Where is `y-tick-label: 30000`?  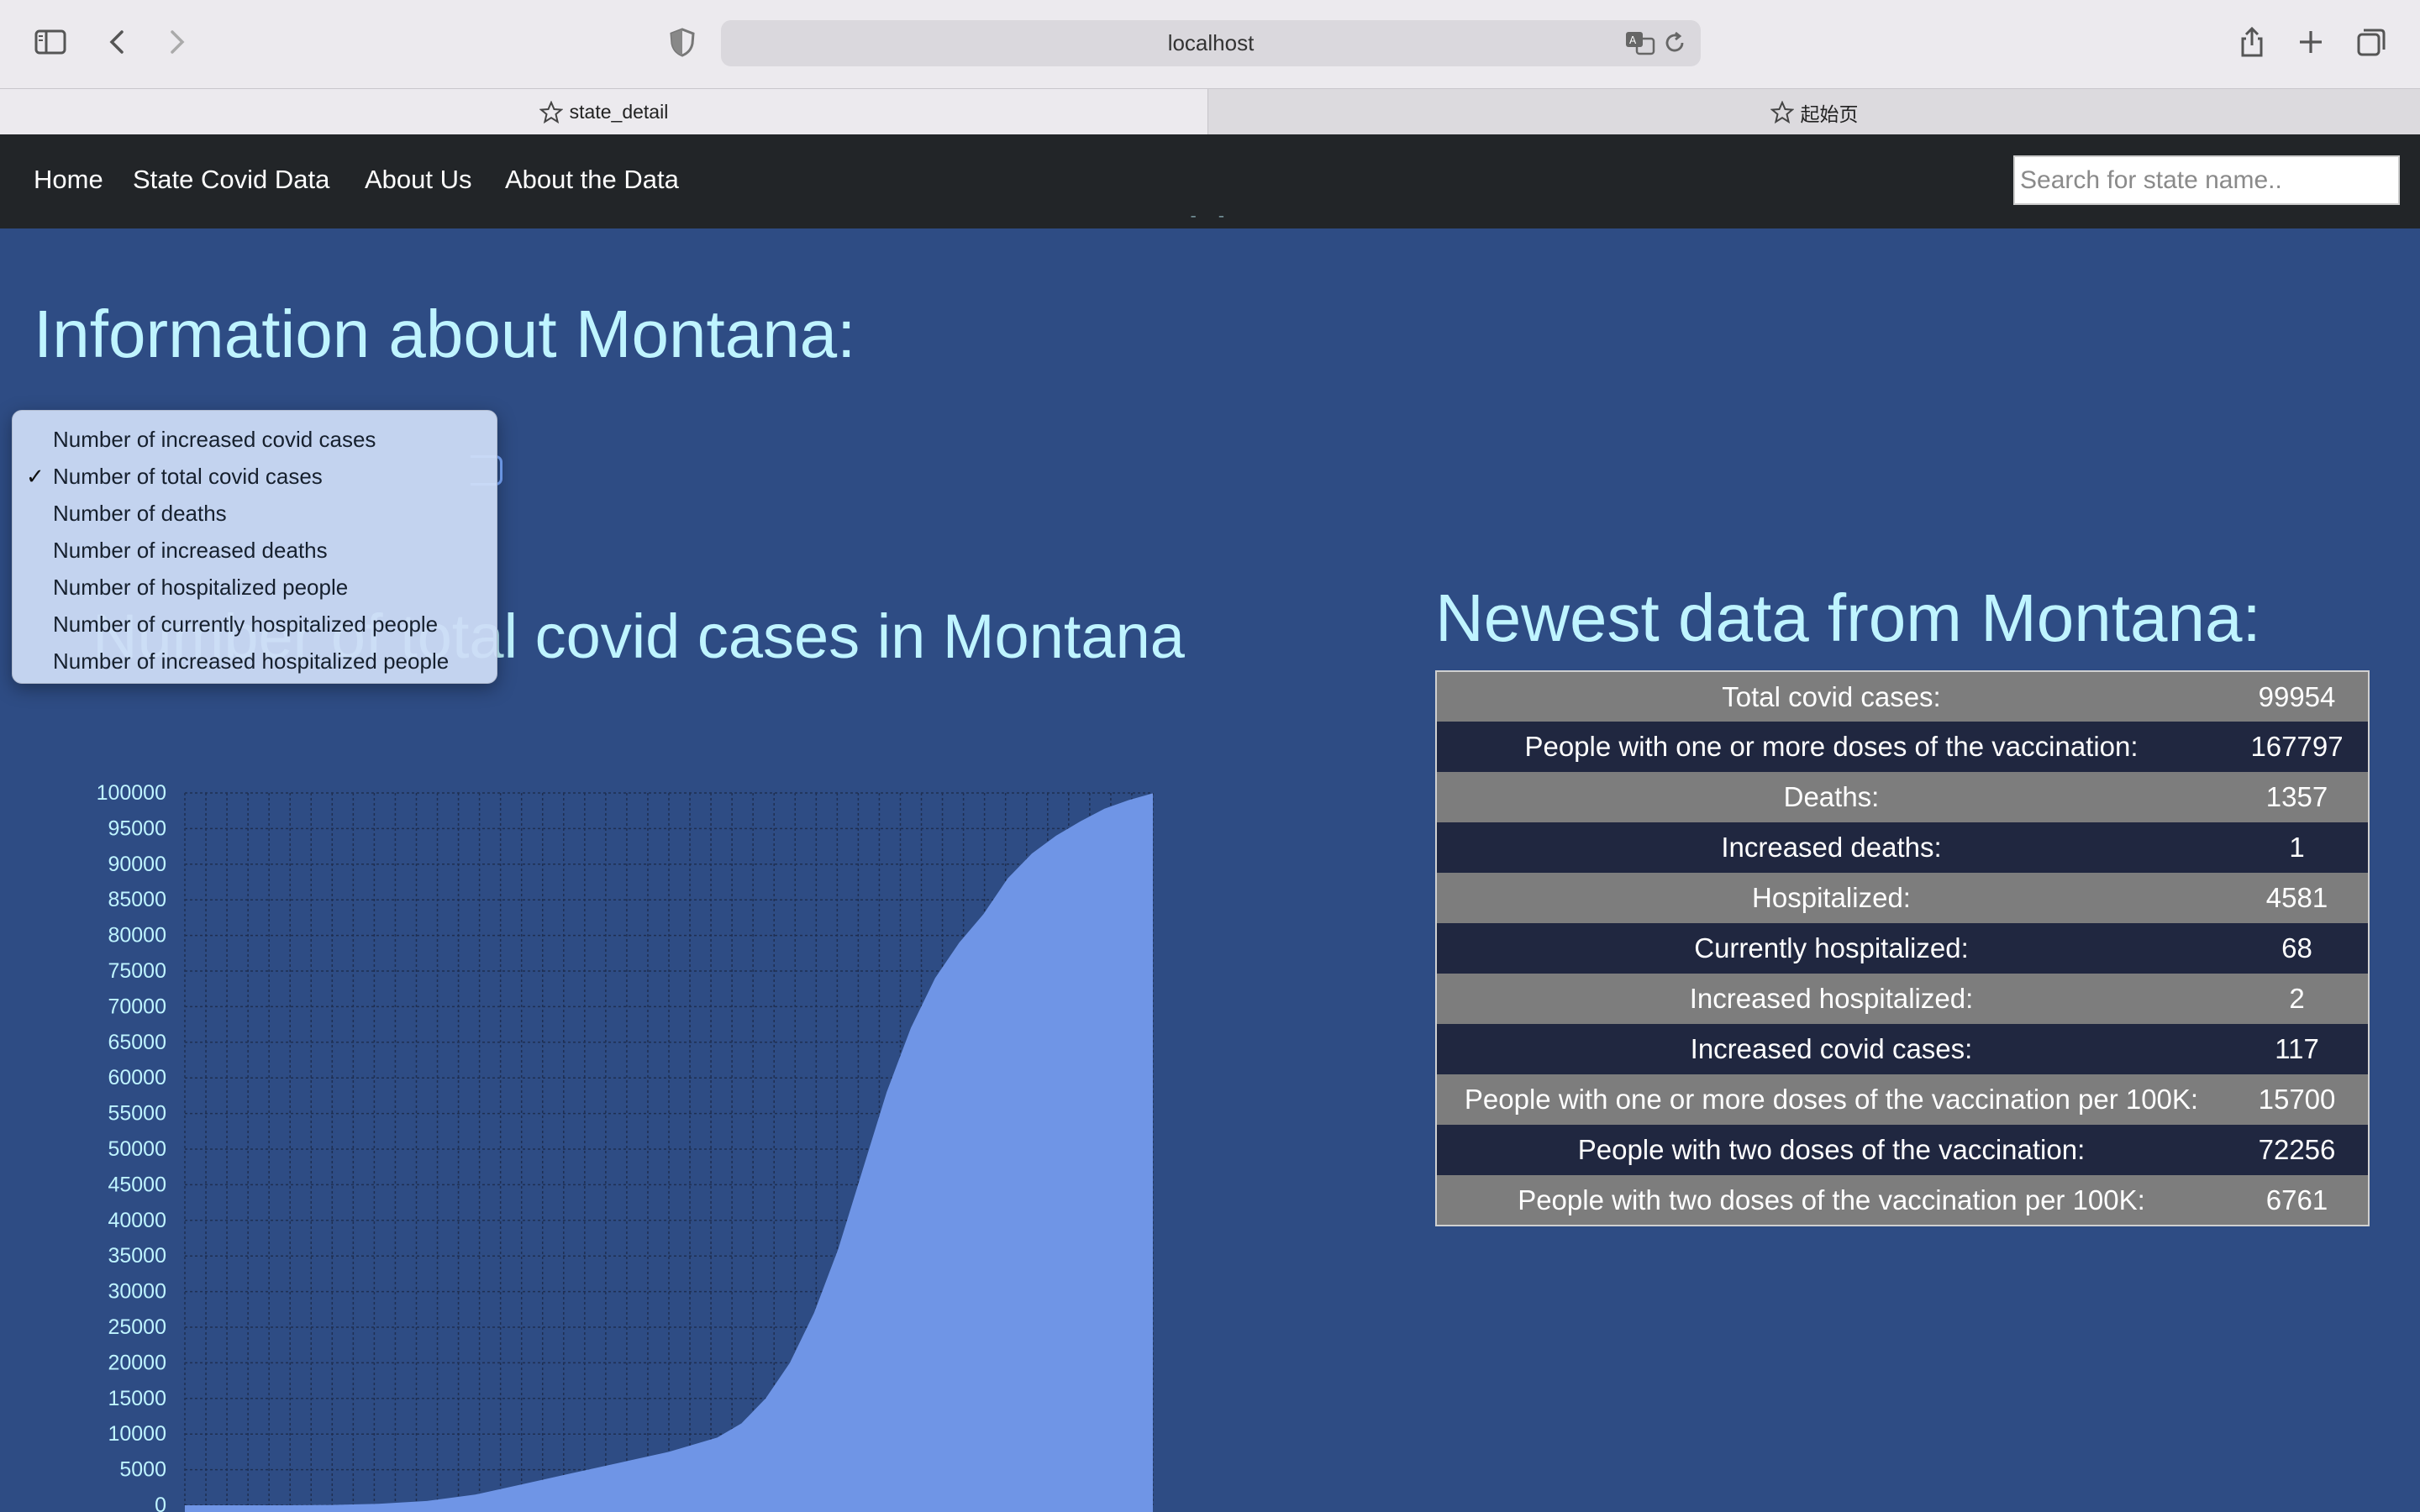 y-tick-label: 30000 is located at coordinates (137, 1292).